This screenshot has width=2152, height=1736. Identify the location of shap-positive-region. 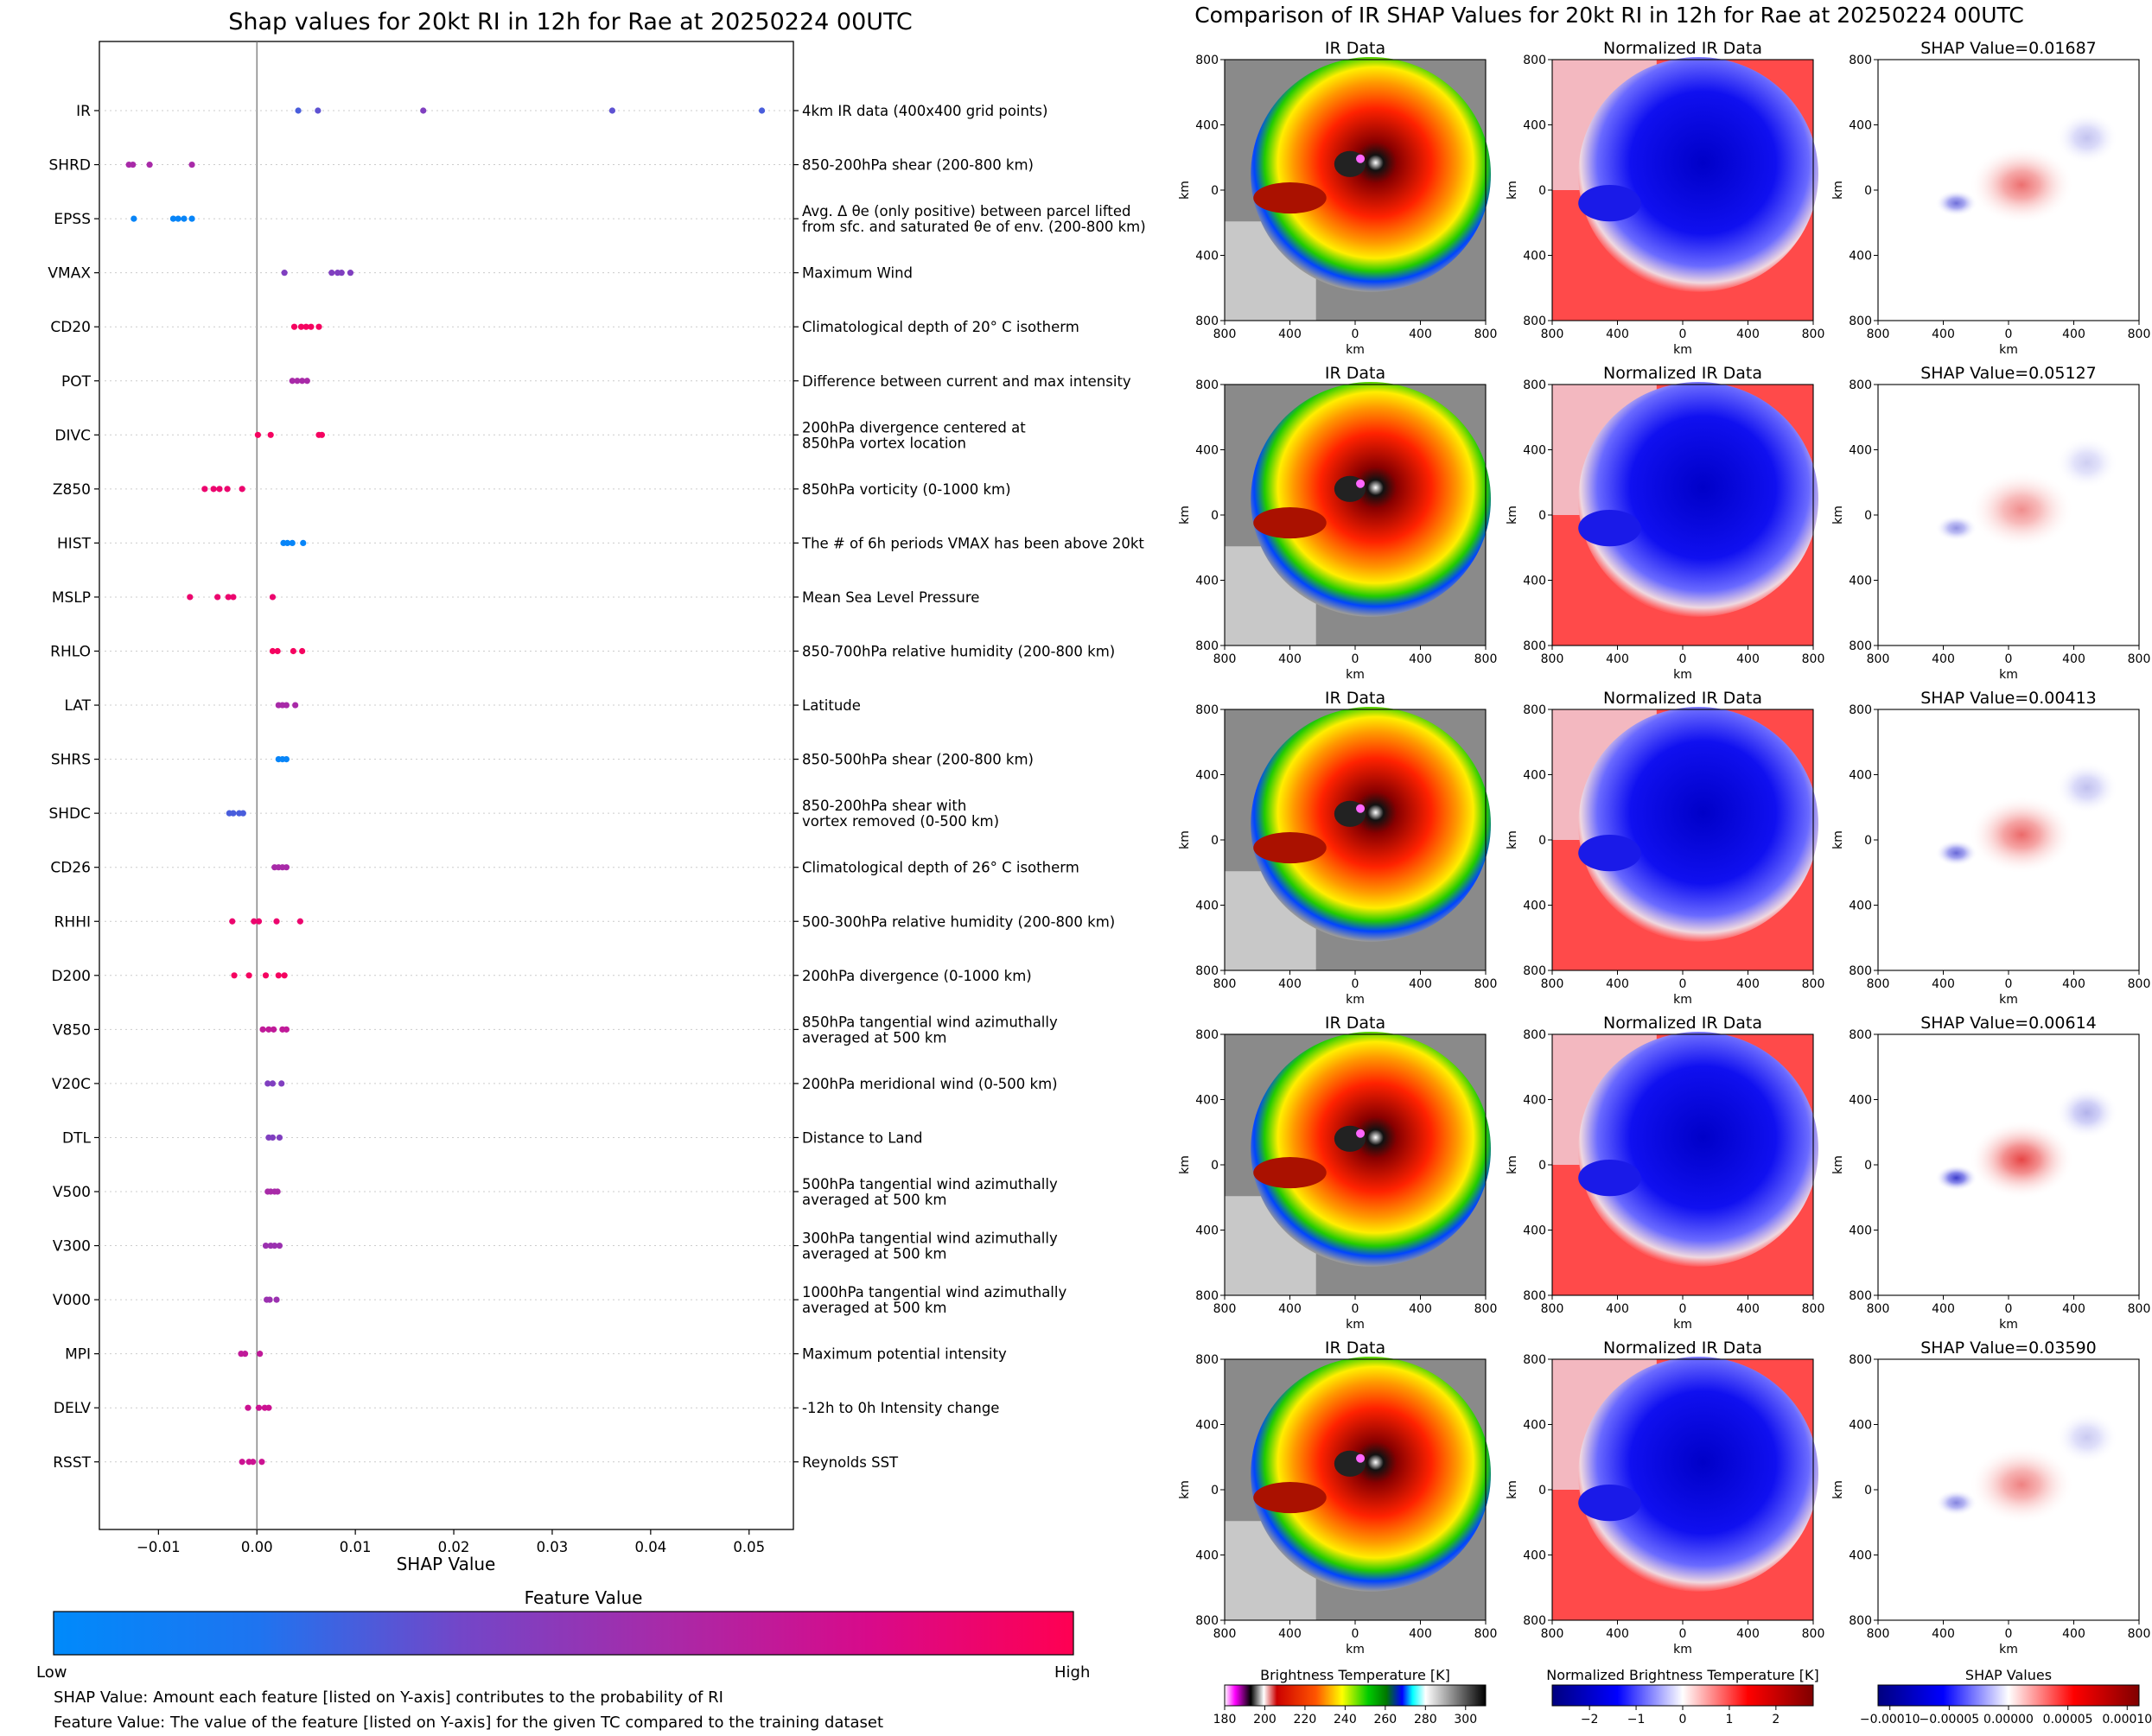
(2021, 834).